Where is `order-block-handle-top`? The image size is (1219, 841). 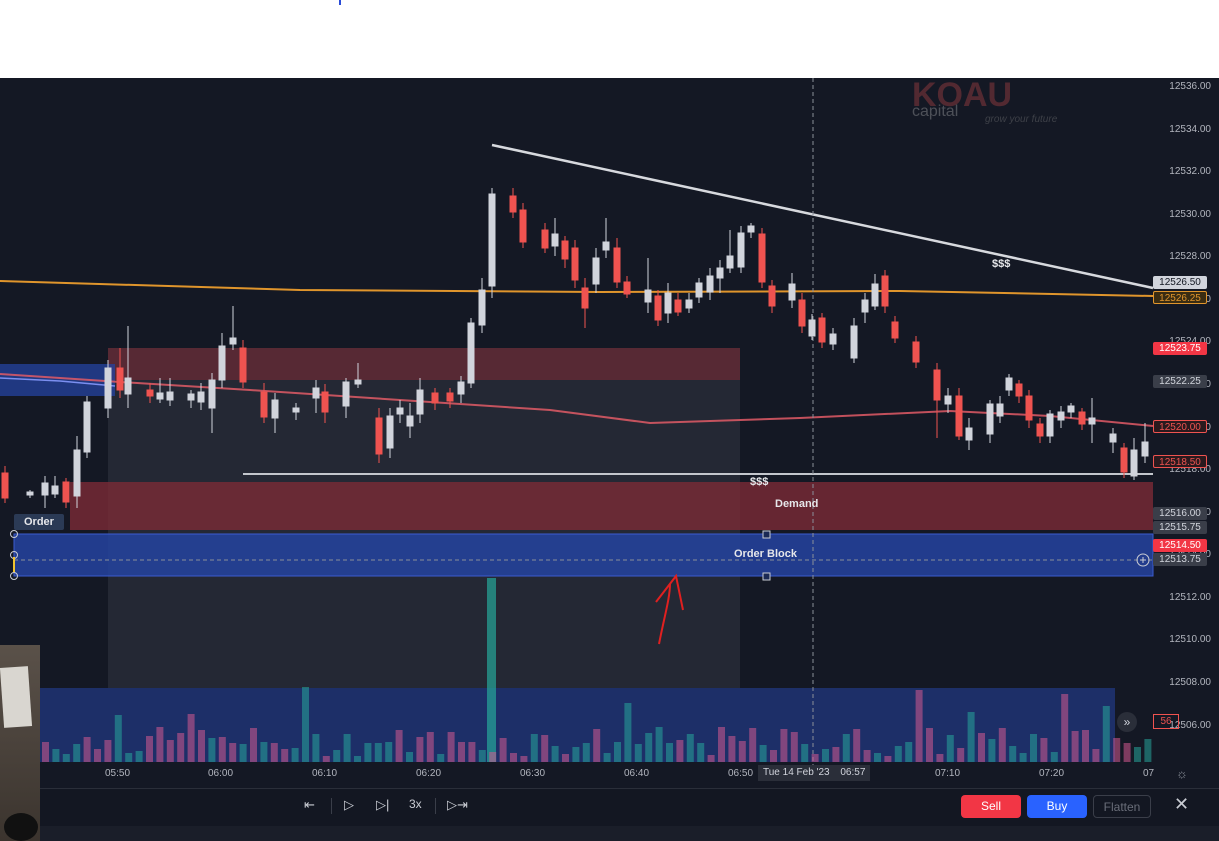
order-block-handle-top is located at coordinates (766, 534).